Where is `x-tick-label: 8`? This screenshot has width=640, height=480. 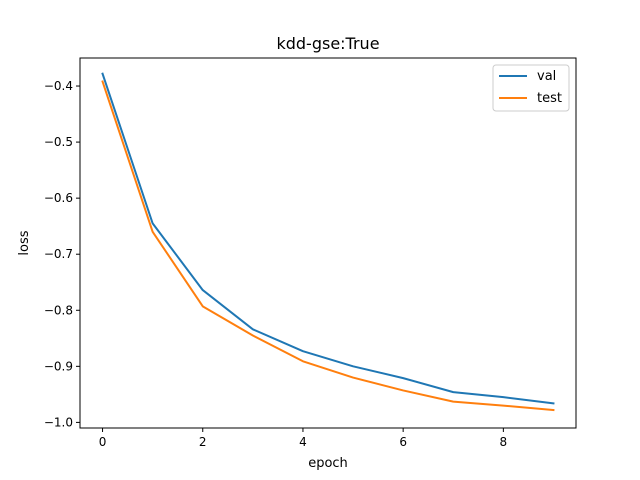 x-tick-label: 8 is located at coordinates (504, 442).